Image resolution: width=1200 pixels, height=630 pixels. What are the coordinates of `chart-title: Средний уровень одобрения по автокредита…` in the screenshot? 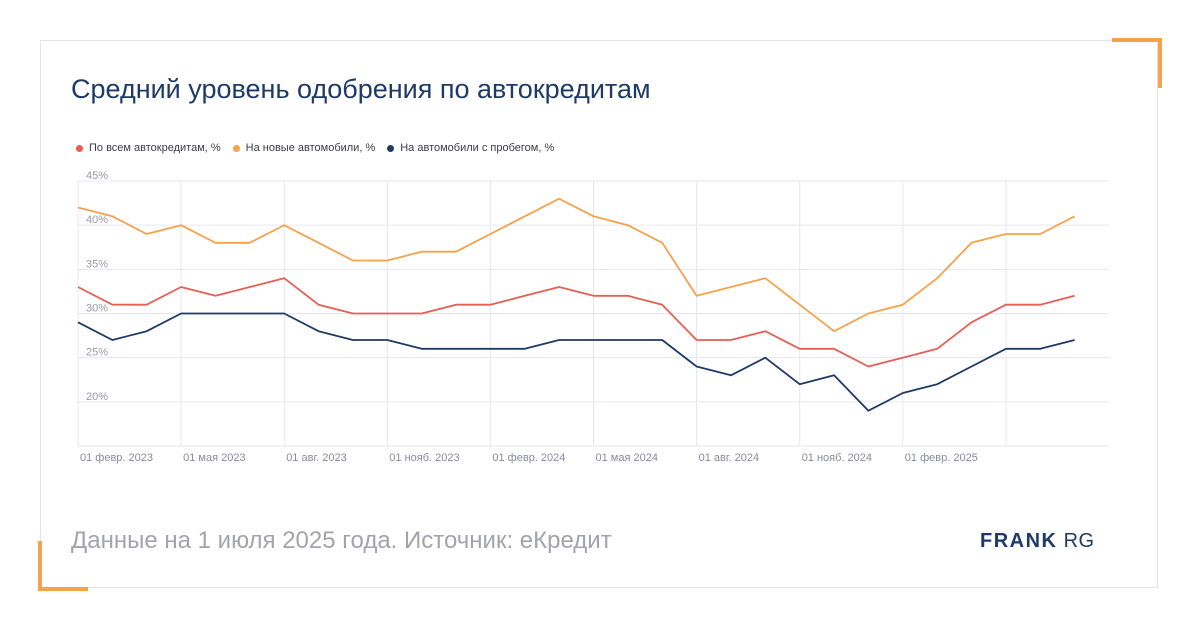 It's located at (361, 89).